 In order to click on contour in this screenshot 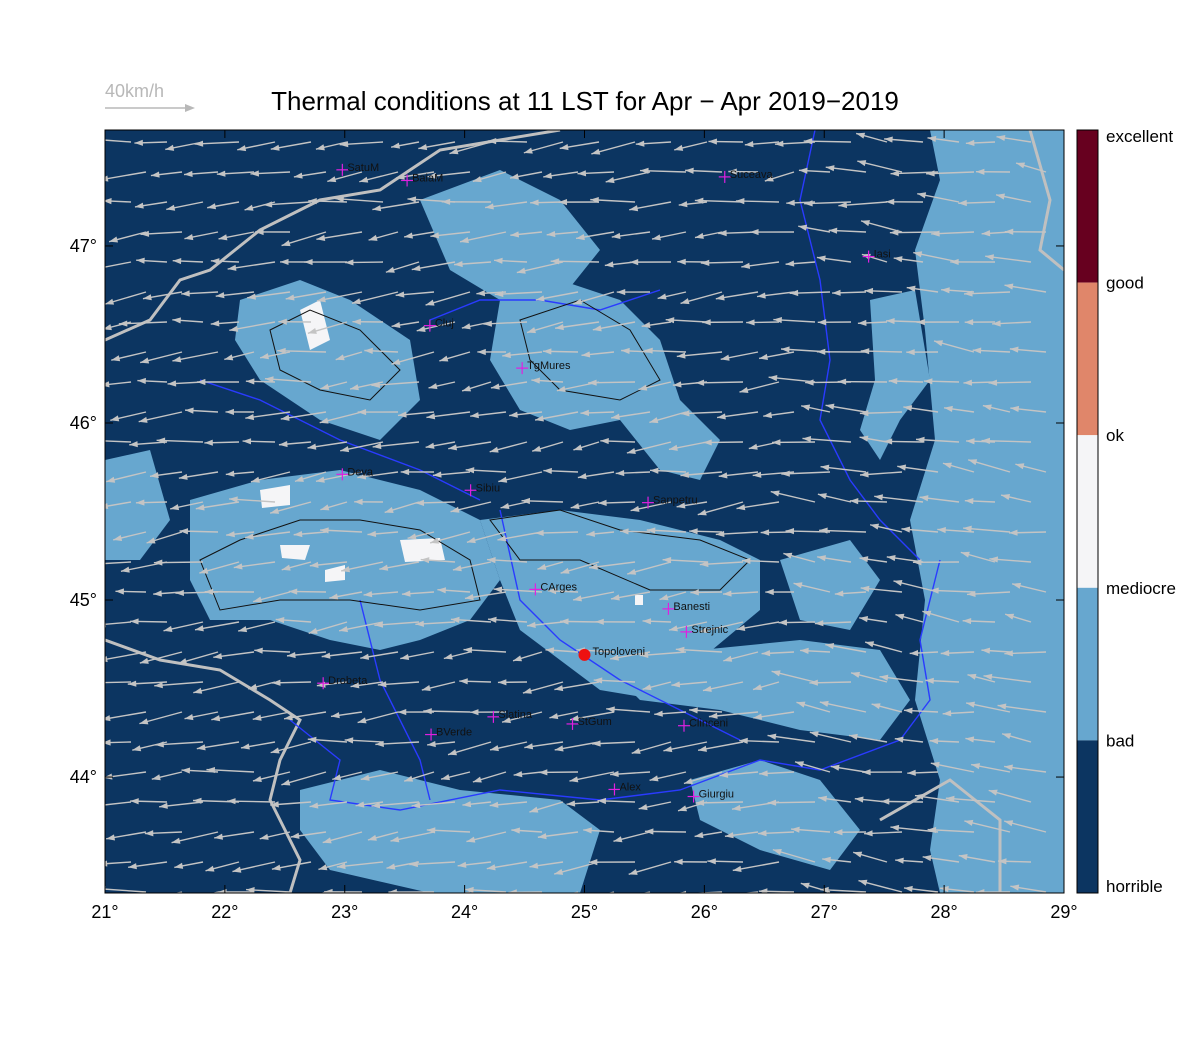, I will do `click(340, 565)`.